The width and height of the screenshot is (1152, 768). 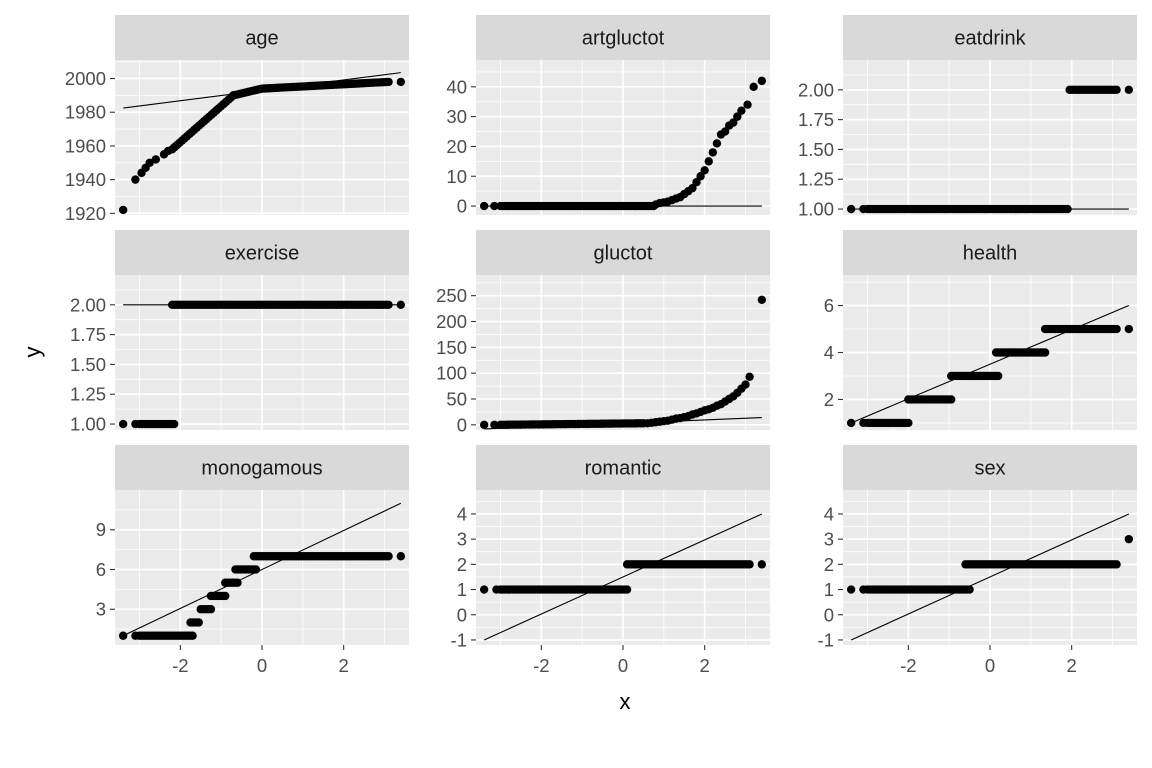 I want to click on facet-strip-label: sex, so click(x=989, y=469).